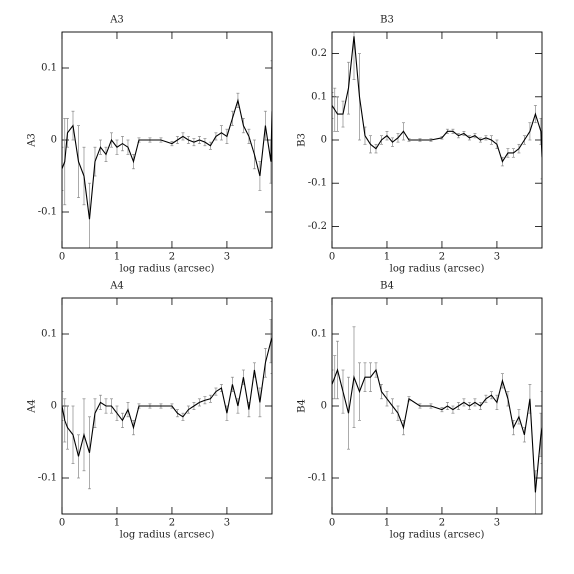 The height and width of the screenshot is (574, 574). What do you see at coordinates (319, 53) in the screenshot?
I see `y-tick-label: 0.2` at bounding box center [319, 53].